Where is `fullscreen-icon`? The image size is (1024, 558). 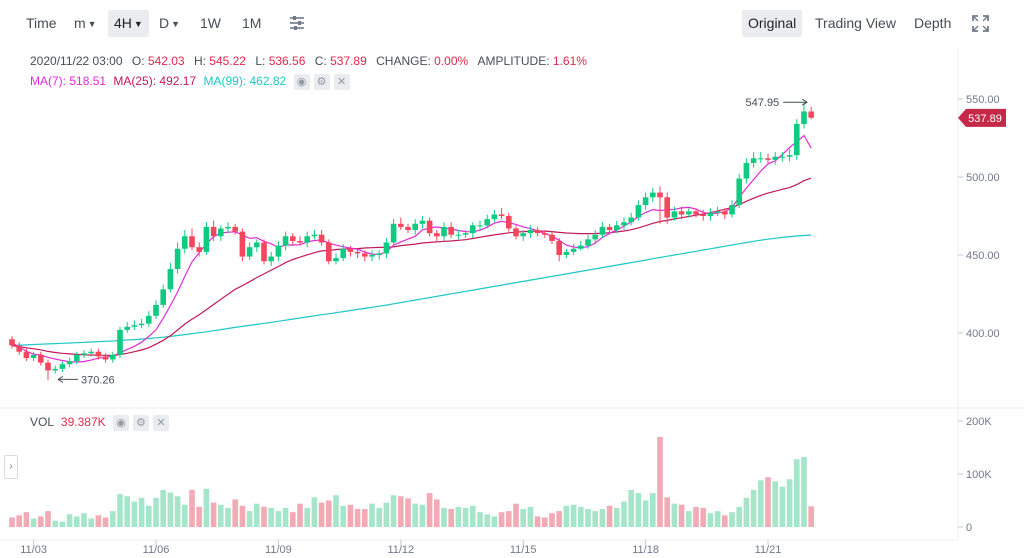
fullscreen-icon is located at coordinates (980, 23).